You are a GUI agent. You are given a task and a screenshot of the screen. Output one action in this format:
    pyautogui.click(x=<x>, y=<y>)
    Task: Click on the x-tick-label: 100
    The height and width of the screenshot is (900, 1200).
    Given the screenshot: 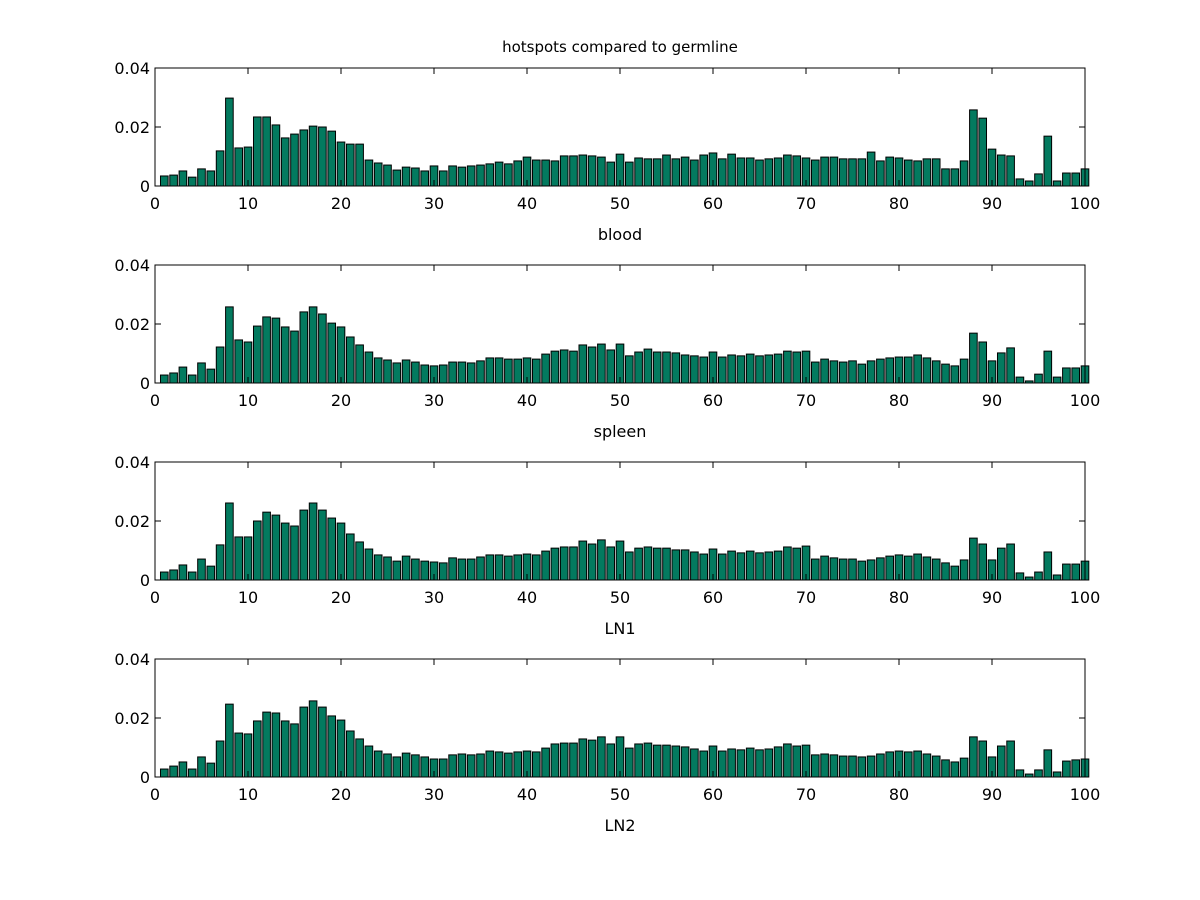 What is the action you would take?
    pyautogui.click(x=1085, y=203)
    